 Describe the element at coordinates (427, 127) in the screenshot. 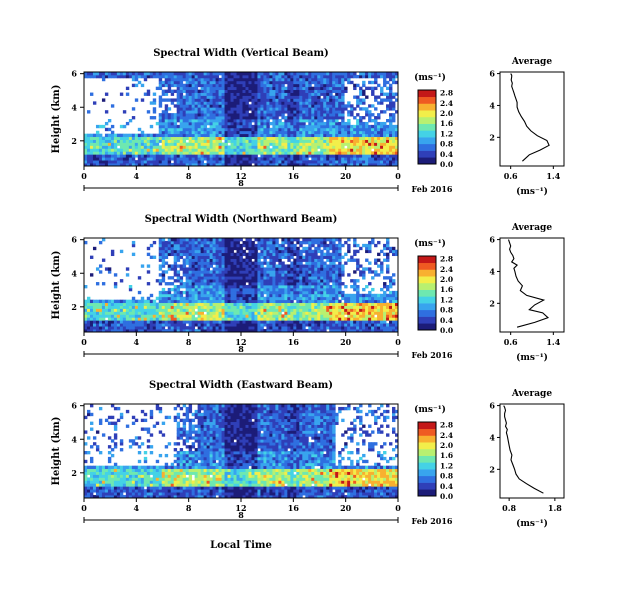

I see `colorbar` at that location.